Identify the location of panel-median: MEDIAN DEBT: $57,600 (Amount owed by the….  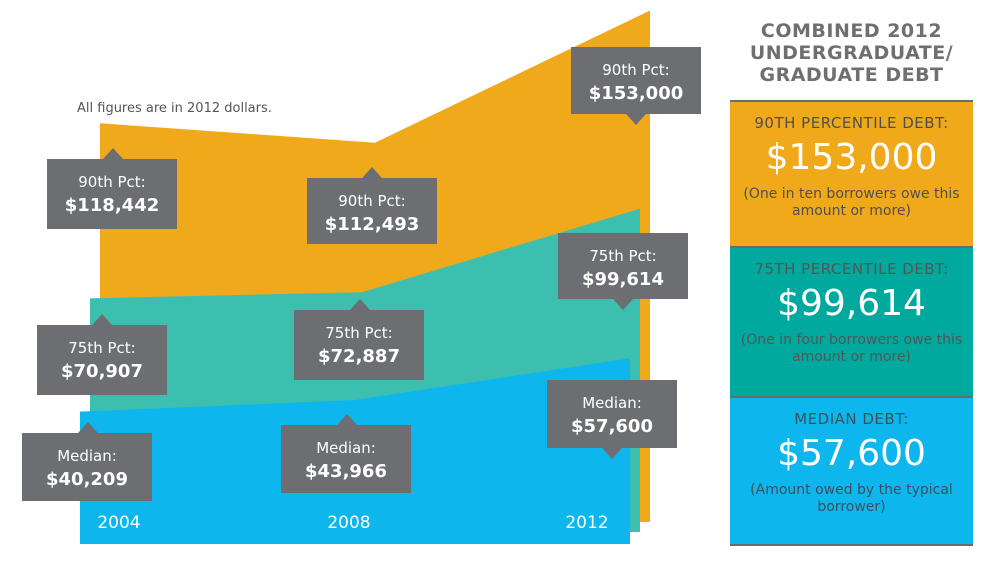
(851, 471).